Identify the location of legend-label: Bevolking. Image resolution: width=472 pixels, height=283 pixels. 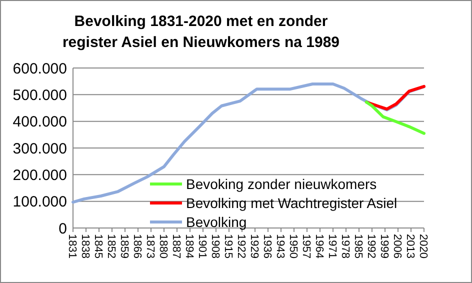
(216, 222).